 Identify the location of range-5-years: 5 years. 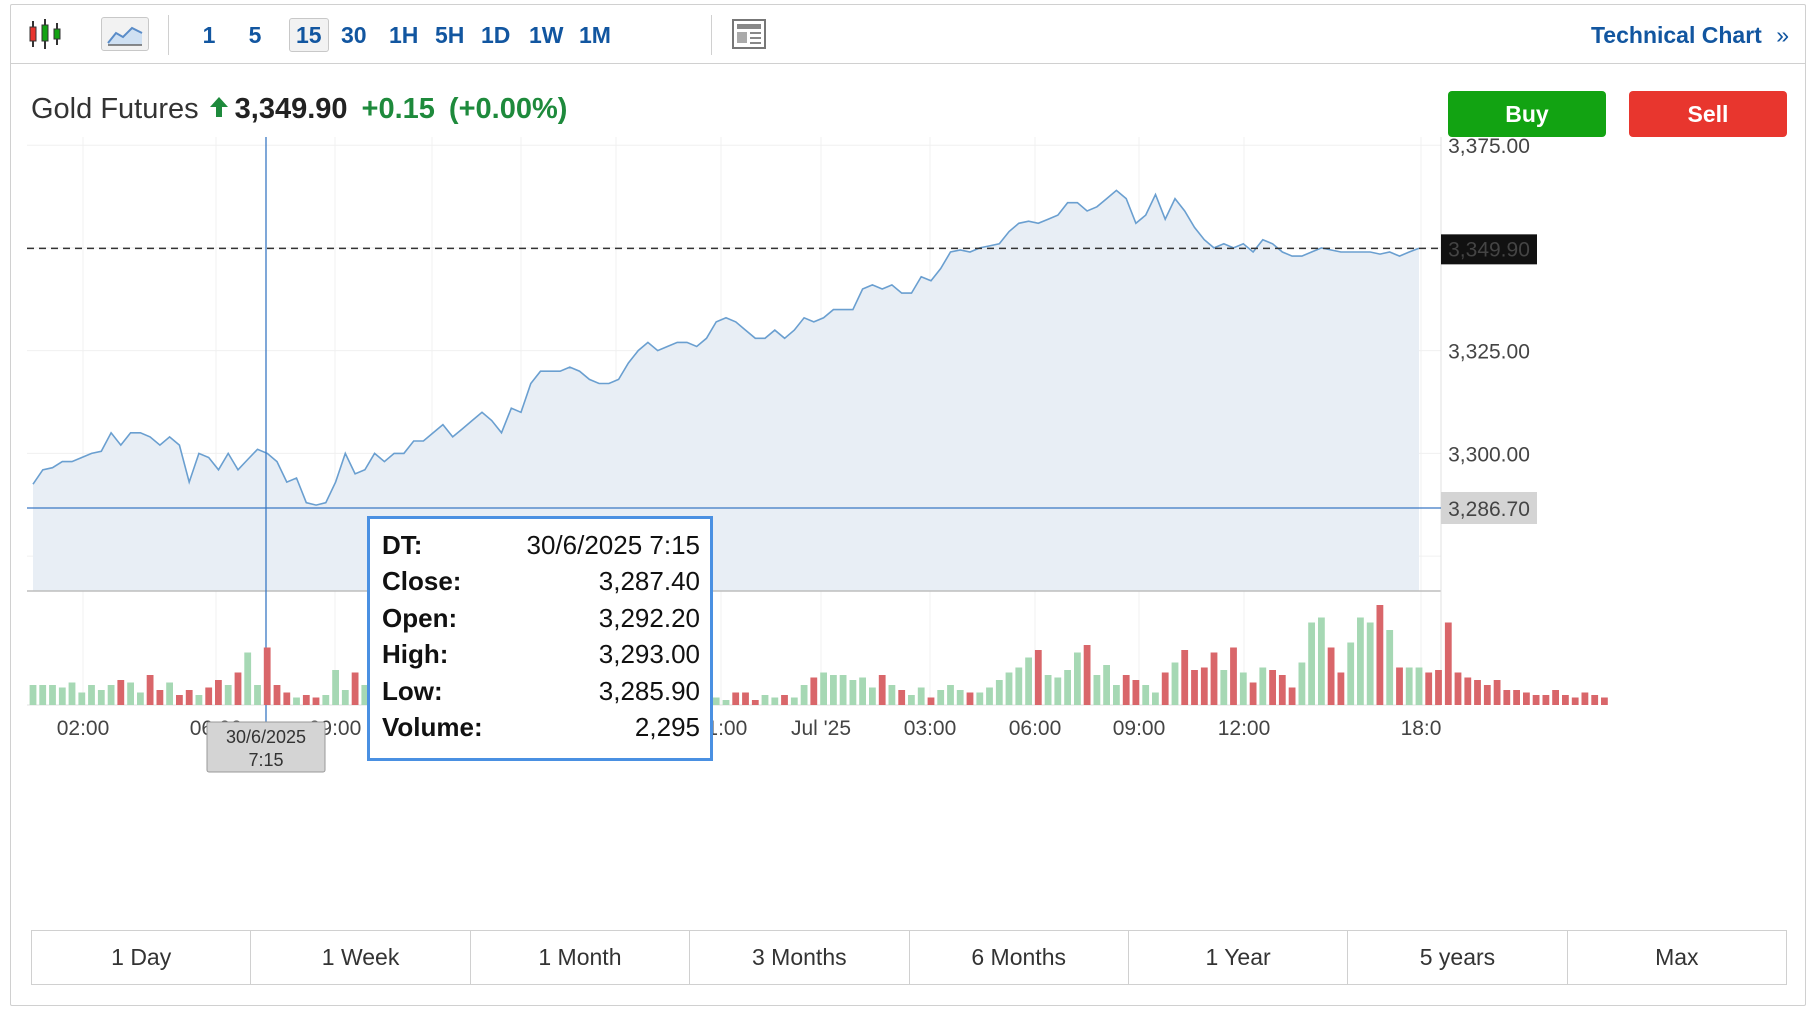
(1458, 957).